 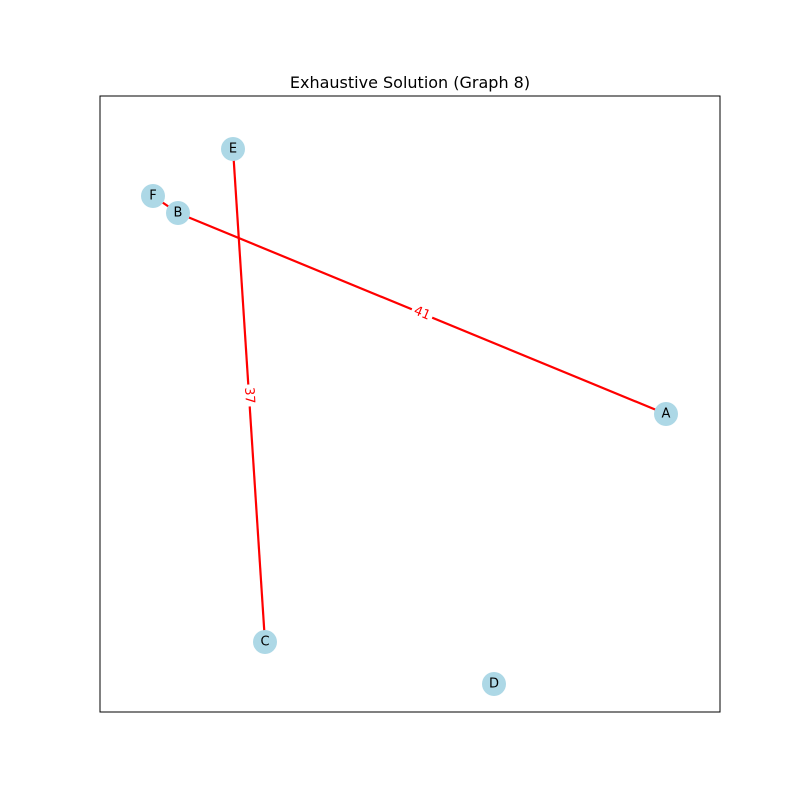 I want to click on node-label-F: F, so click(x=152, y=196).